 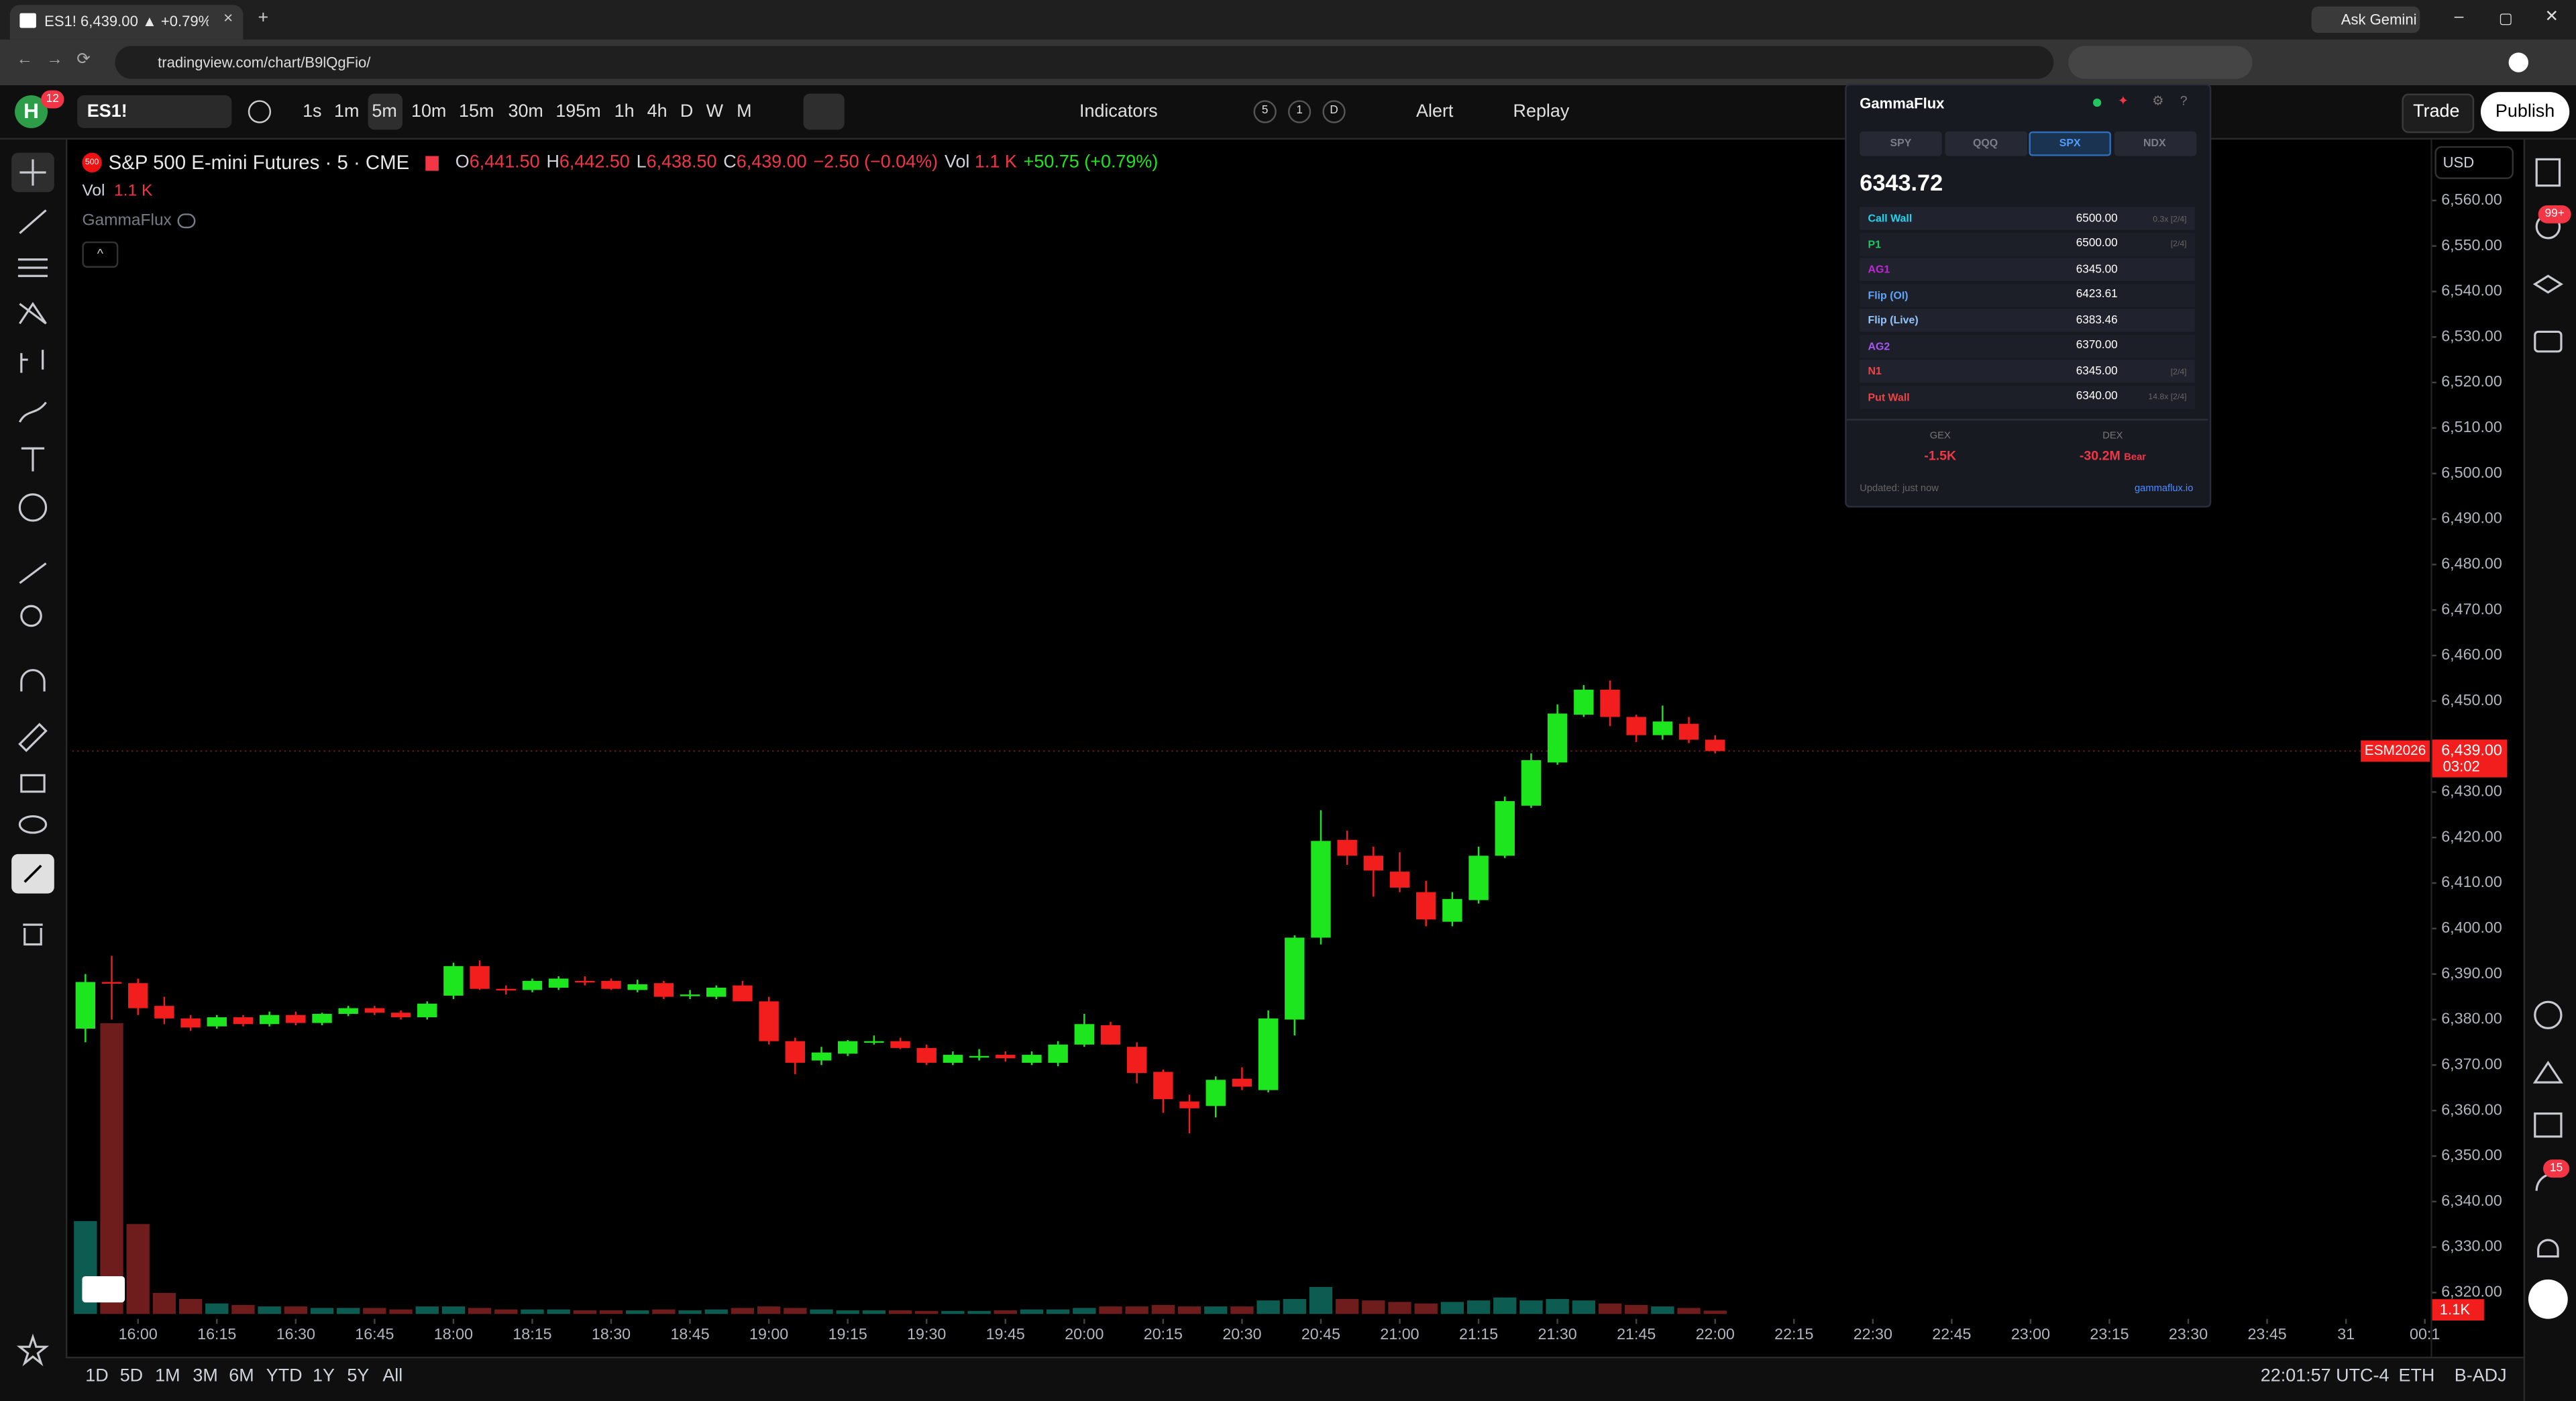 I want to click on forecast-tool, so click(x=32, y=361).